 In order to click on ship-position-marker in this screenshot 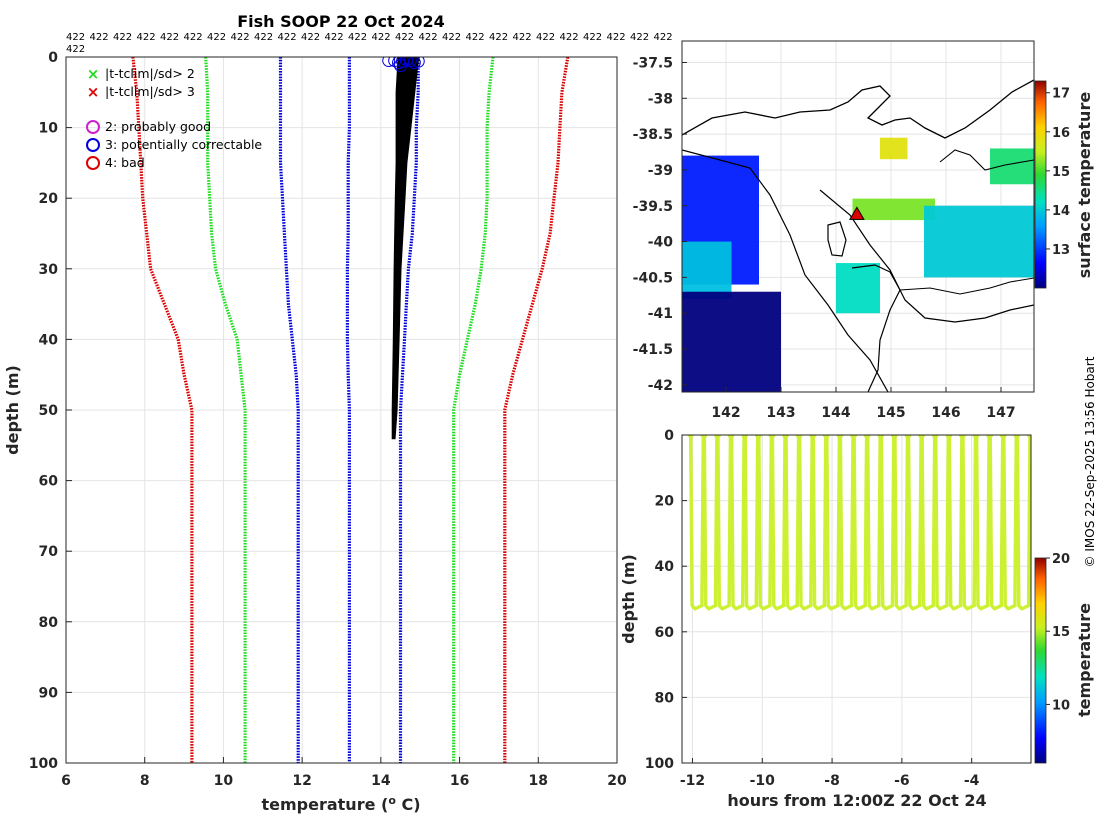, I will do `click(857, 213)`.